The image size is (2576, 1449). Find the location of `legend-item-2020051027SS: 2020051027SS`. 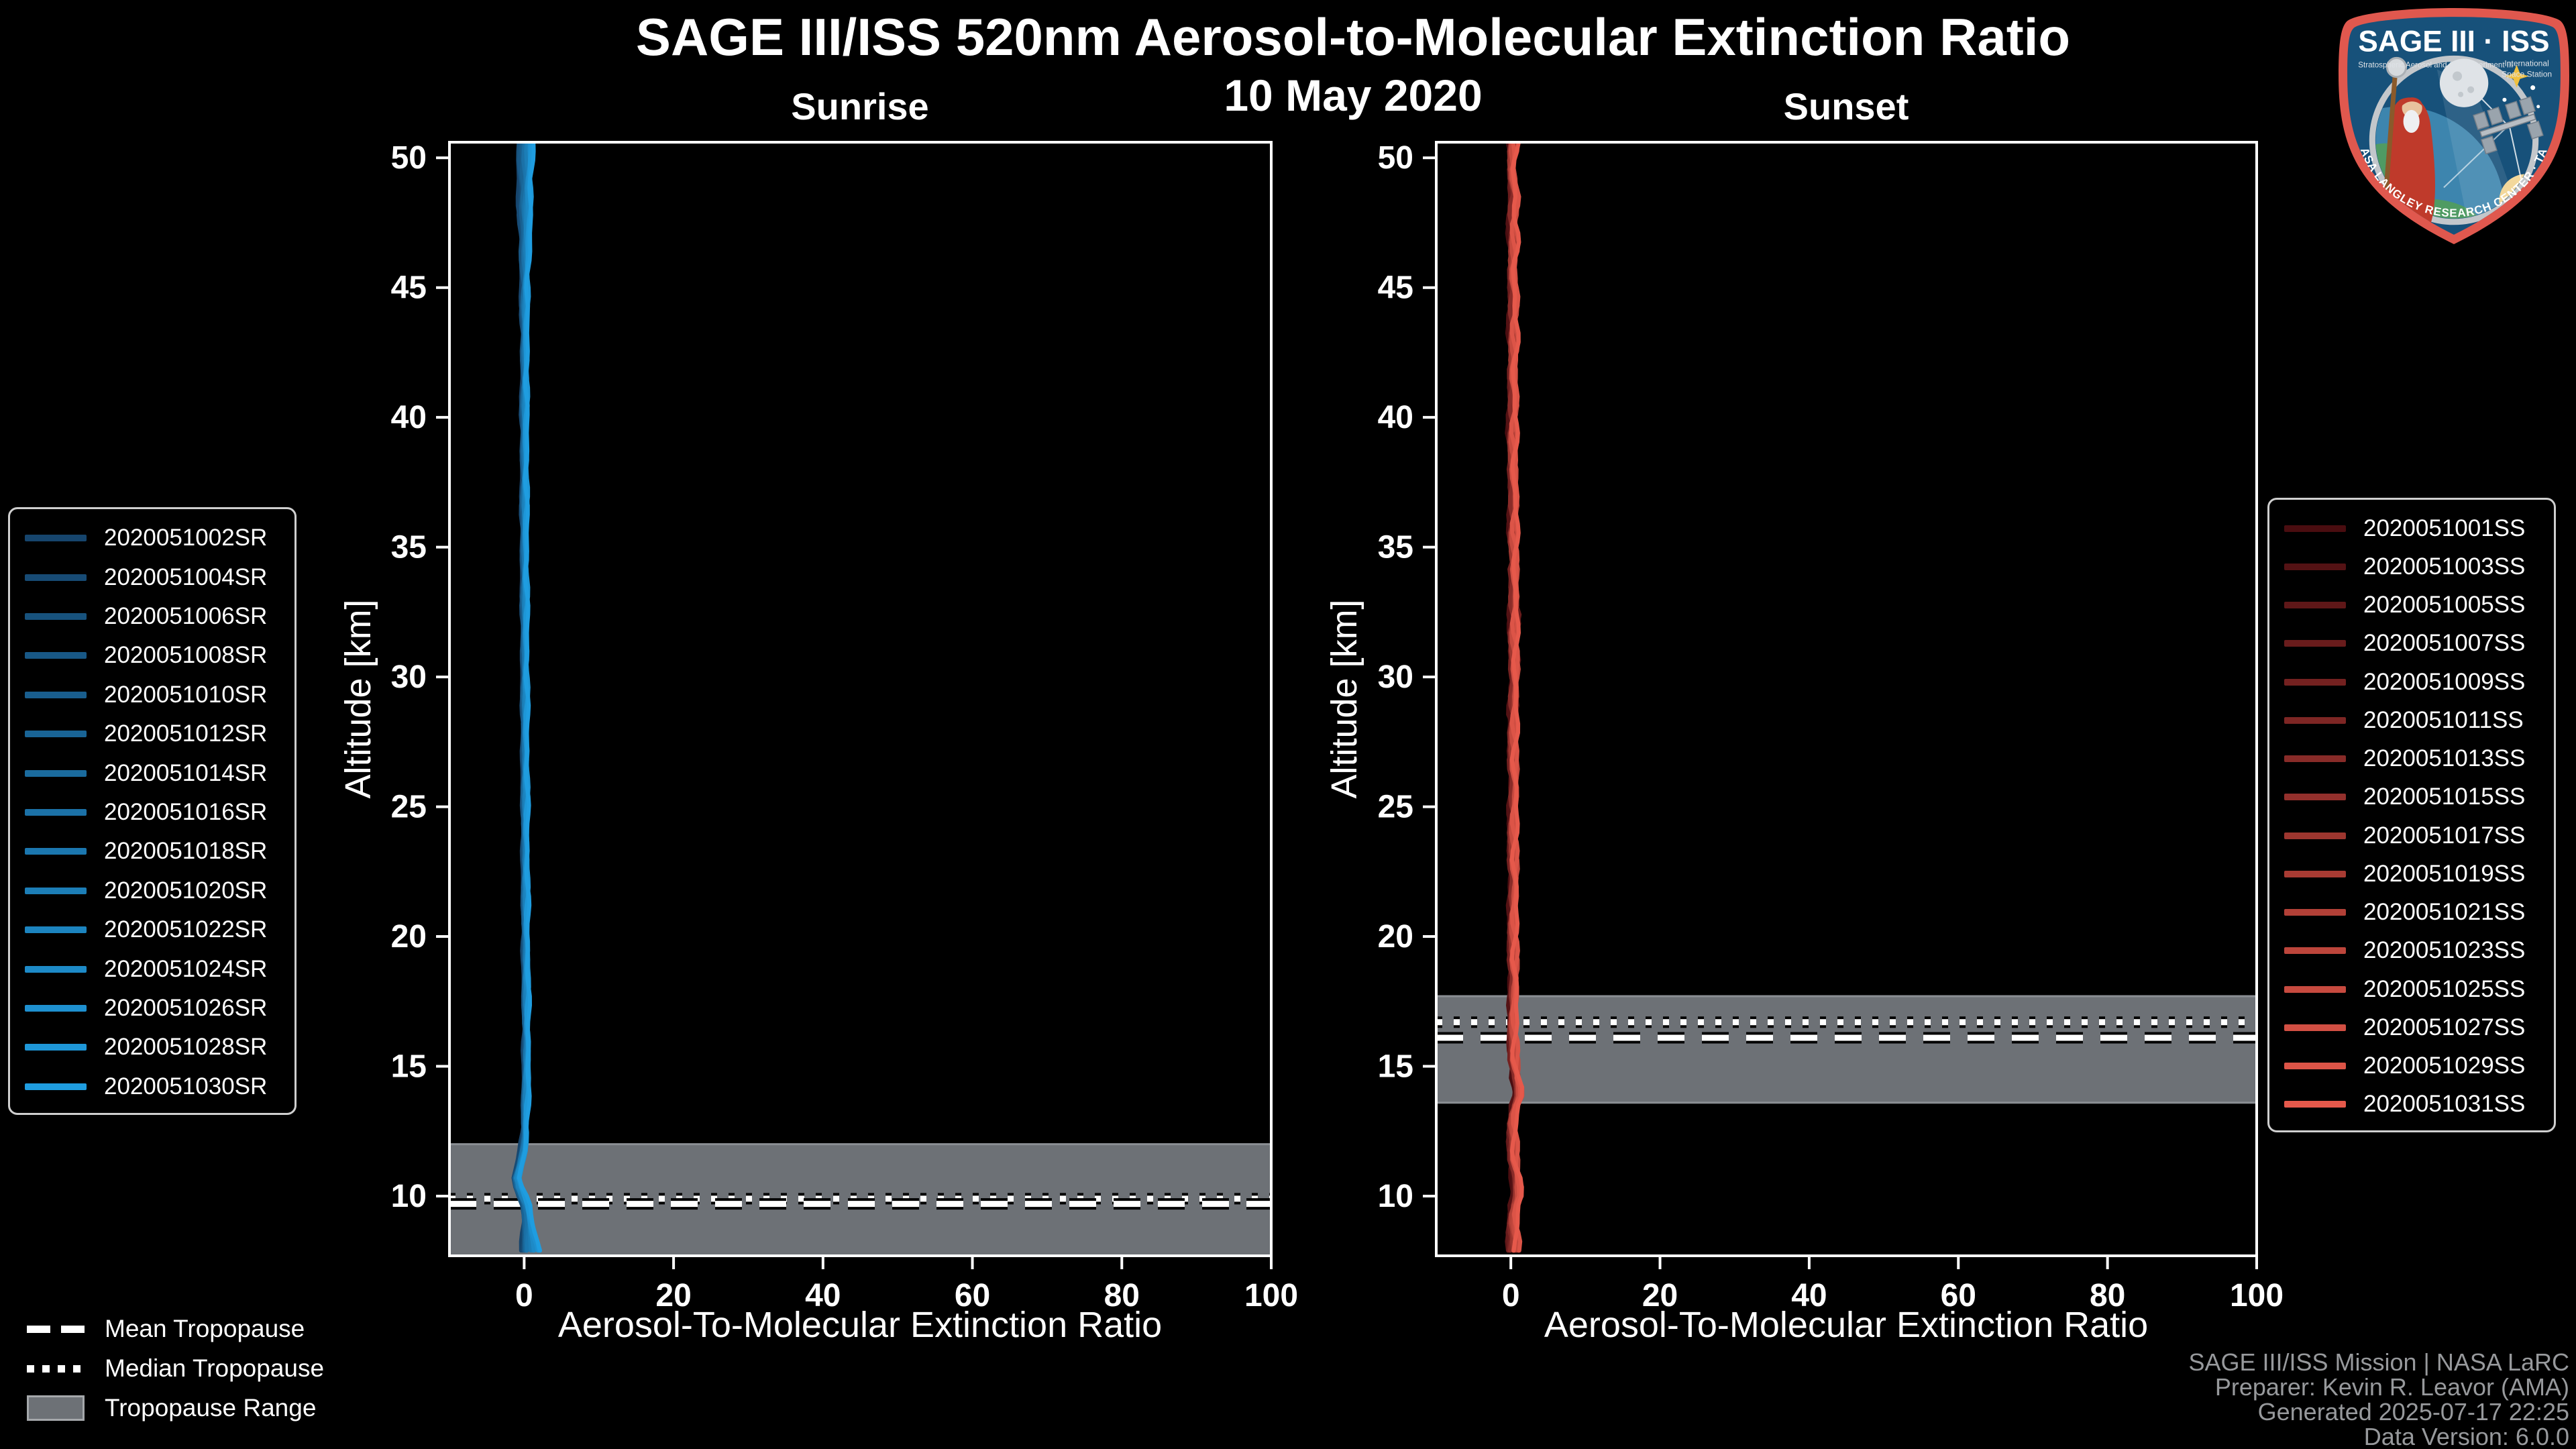

legend-item-2020051027SS: 2020051027SS is located at coordinates (2411, 1027).